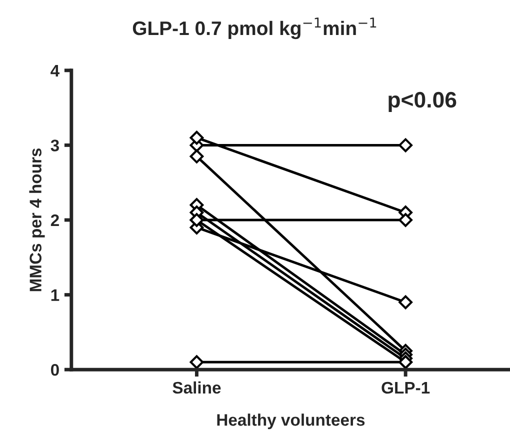 The height and width of the screenshot is (440, 510). Describe the element at coordinates (406, 388) in the screenshot. I see `x-tick-label: GLP-1` at that location.